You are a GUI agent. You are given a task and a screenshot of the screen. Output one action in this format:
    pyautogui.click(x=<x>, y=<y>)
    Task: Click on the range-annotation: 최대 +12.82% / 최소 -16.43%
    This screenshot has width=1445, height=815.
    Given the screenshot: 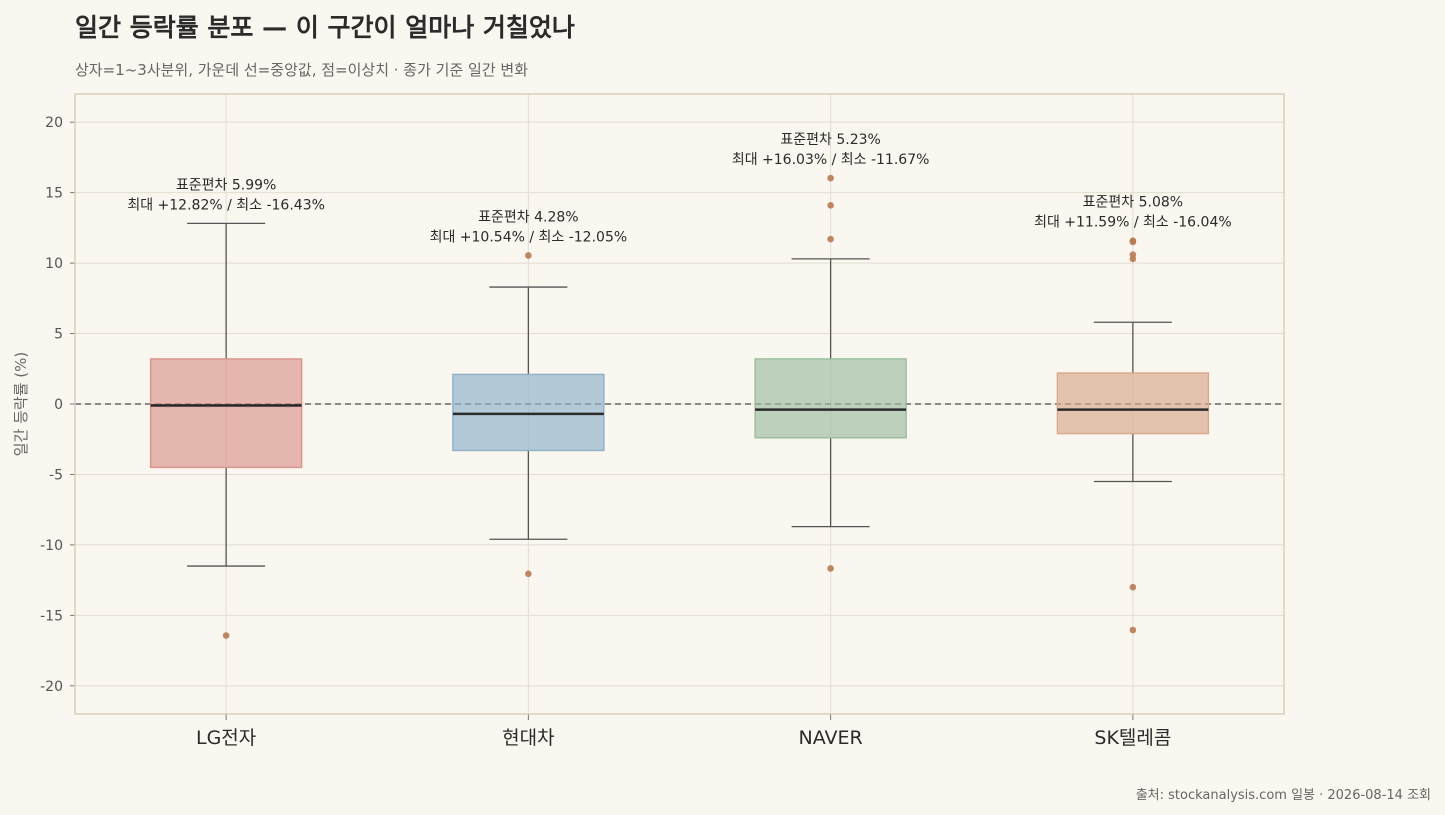 What is the action you would take?
    pyautogui.click(x=226, y=205)
    